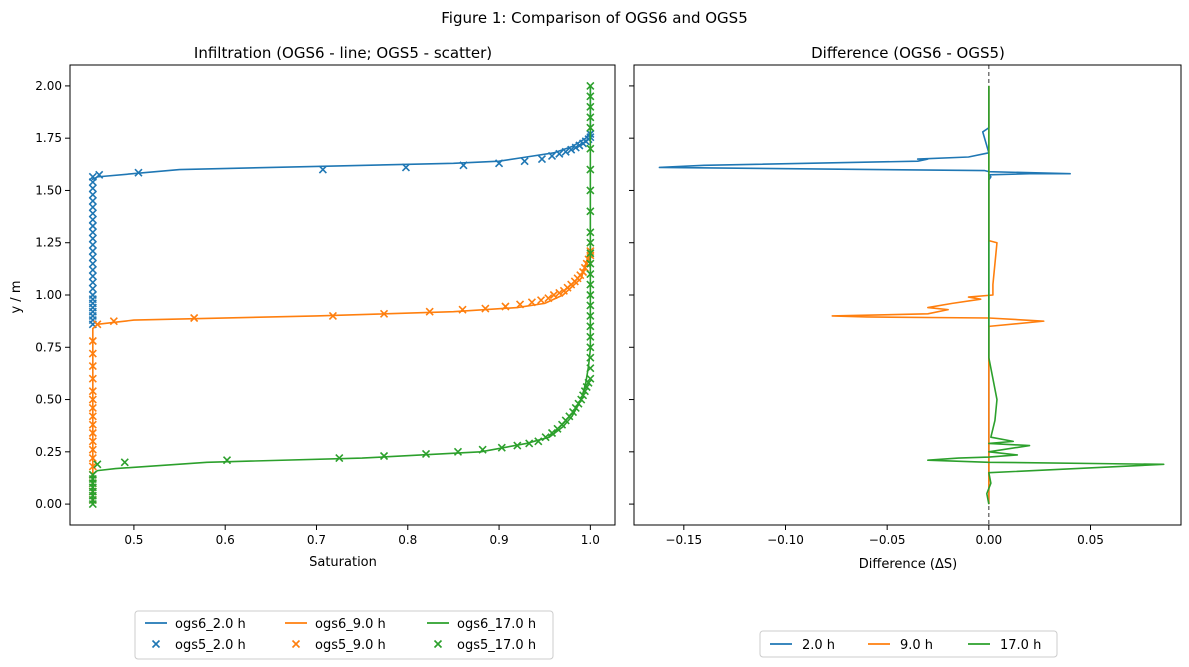 The width and height of the screenshot is (1189, 667). I want to click on difference-x-tick-label: 0.00, so click(988, 540).